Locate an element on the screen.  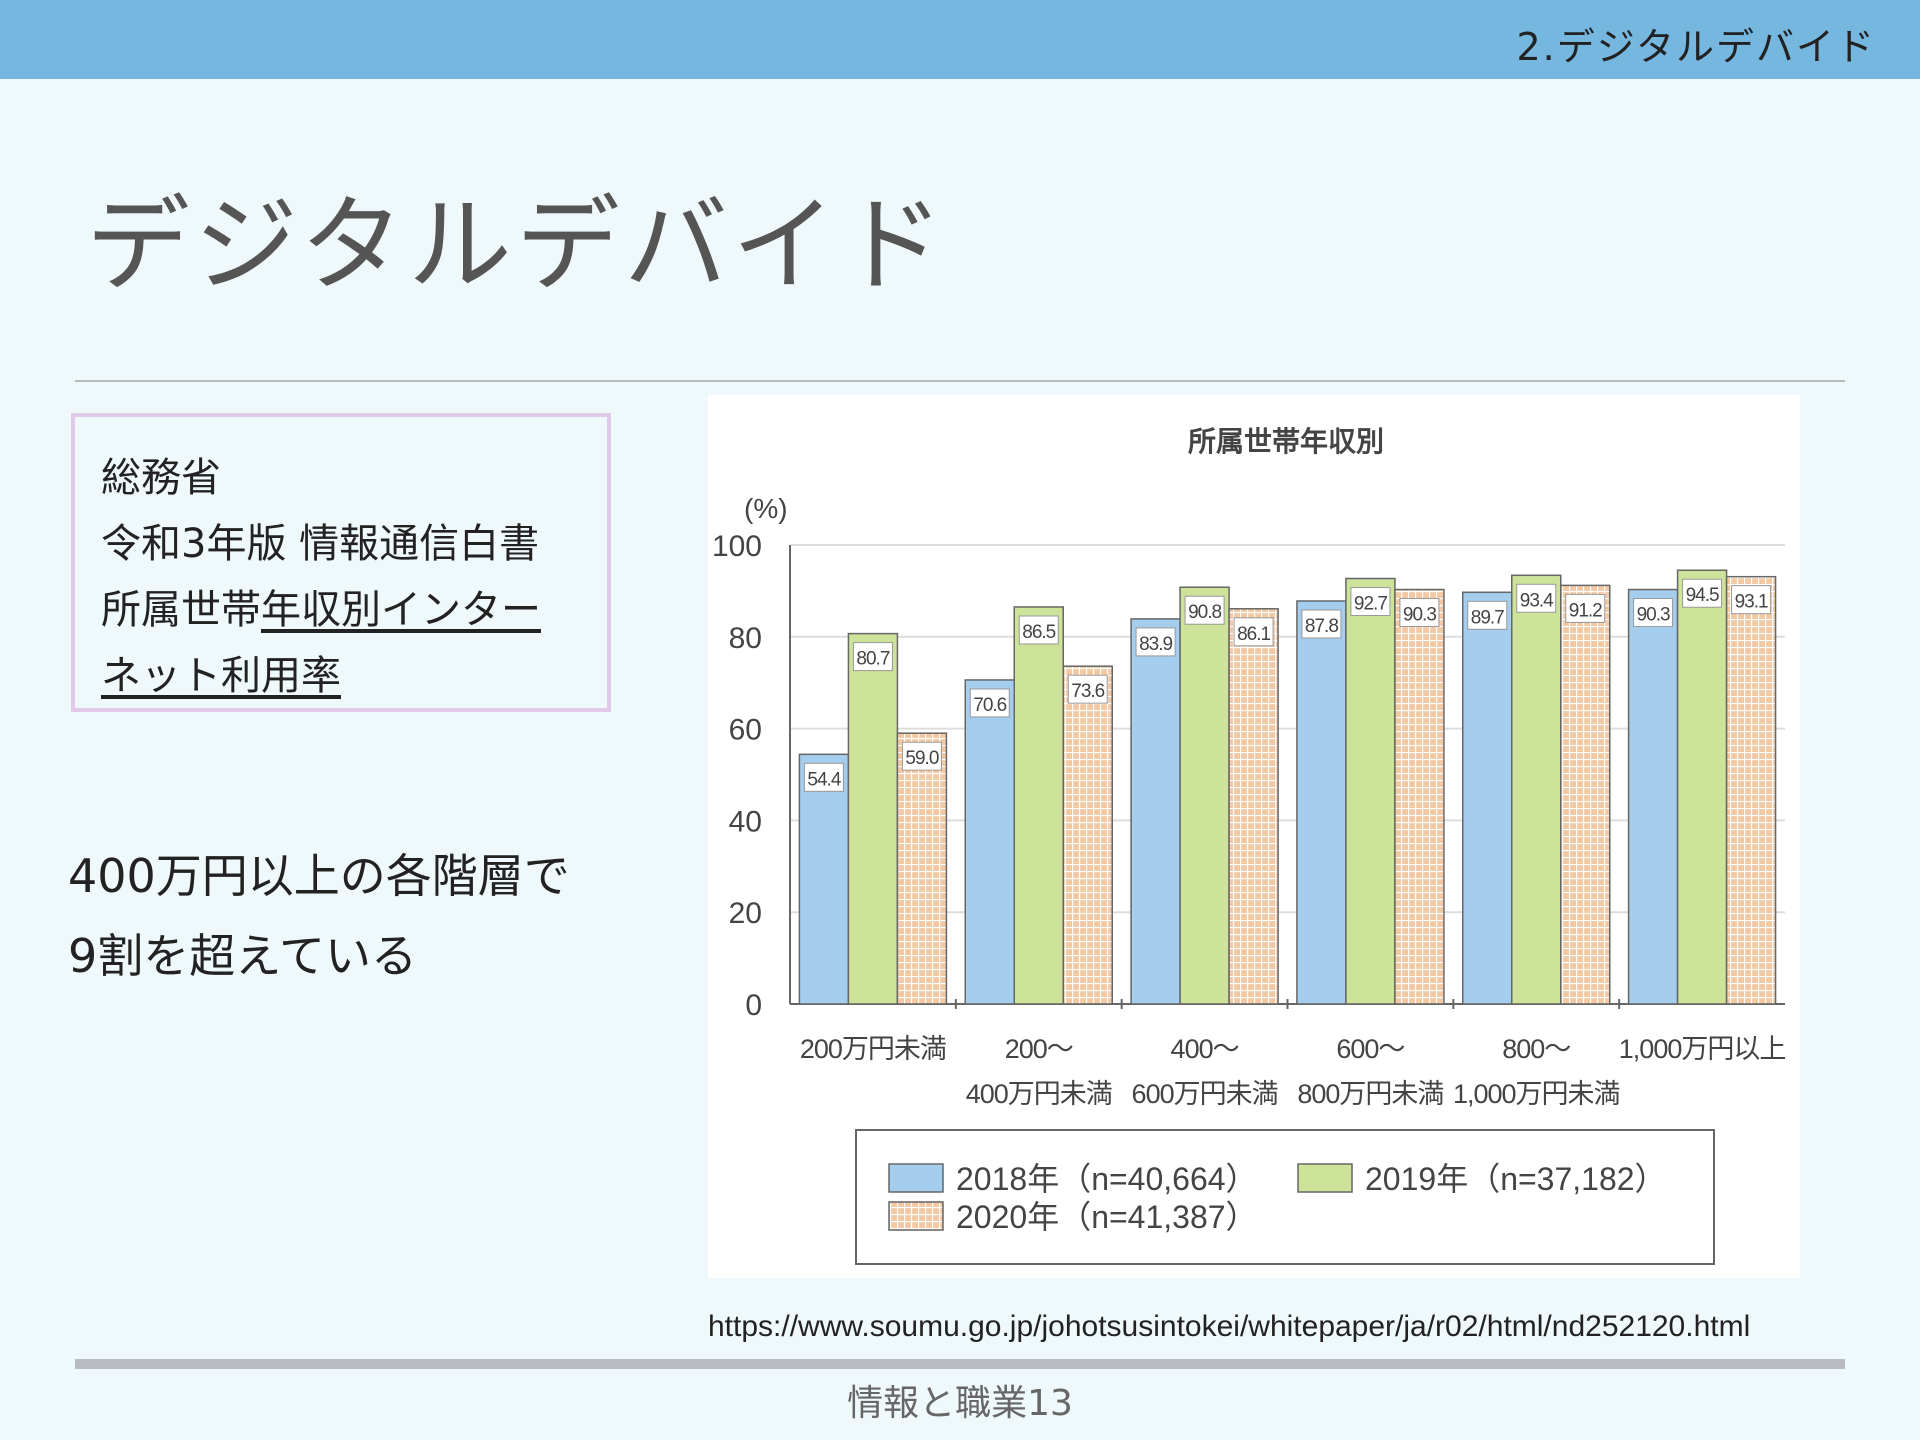
data-label: 59.0 is located at coordinates (921, 758).